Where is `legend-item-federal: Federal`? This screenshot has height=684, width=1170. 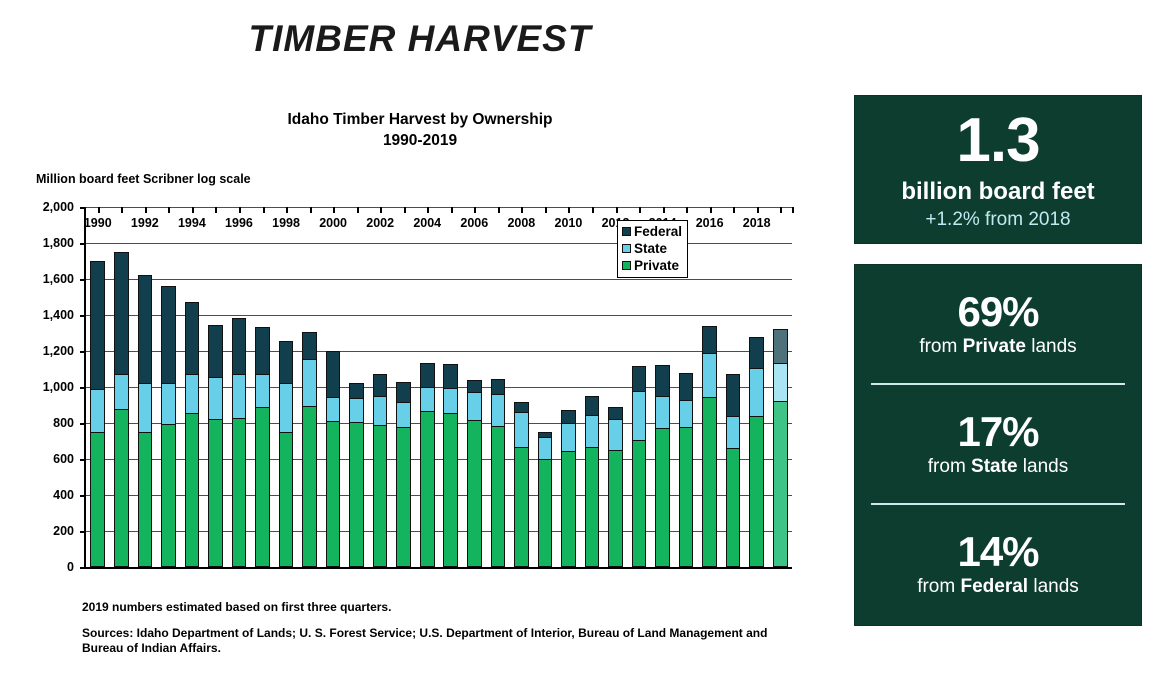
legend-item-federal: Federal is located at coordinates (652, 231).